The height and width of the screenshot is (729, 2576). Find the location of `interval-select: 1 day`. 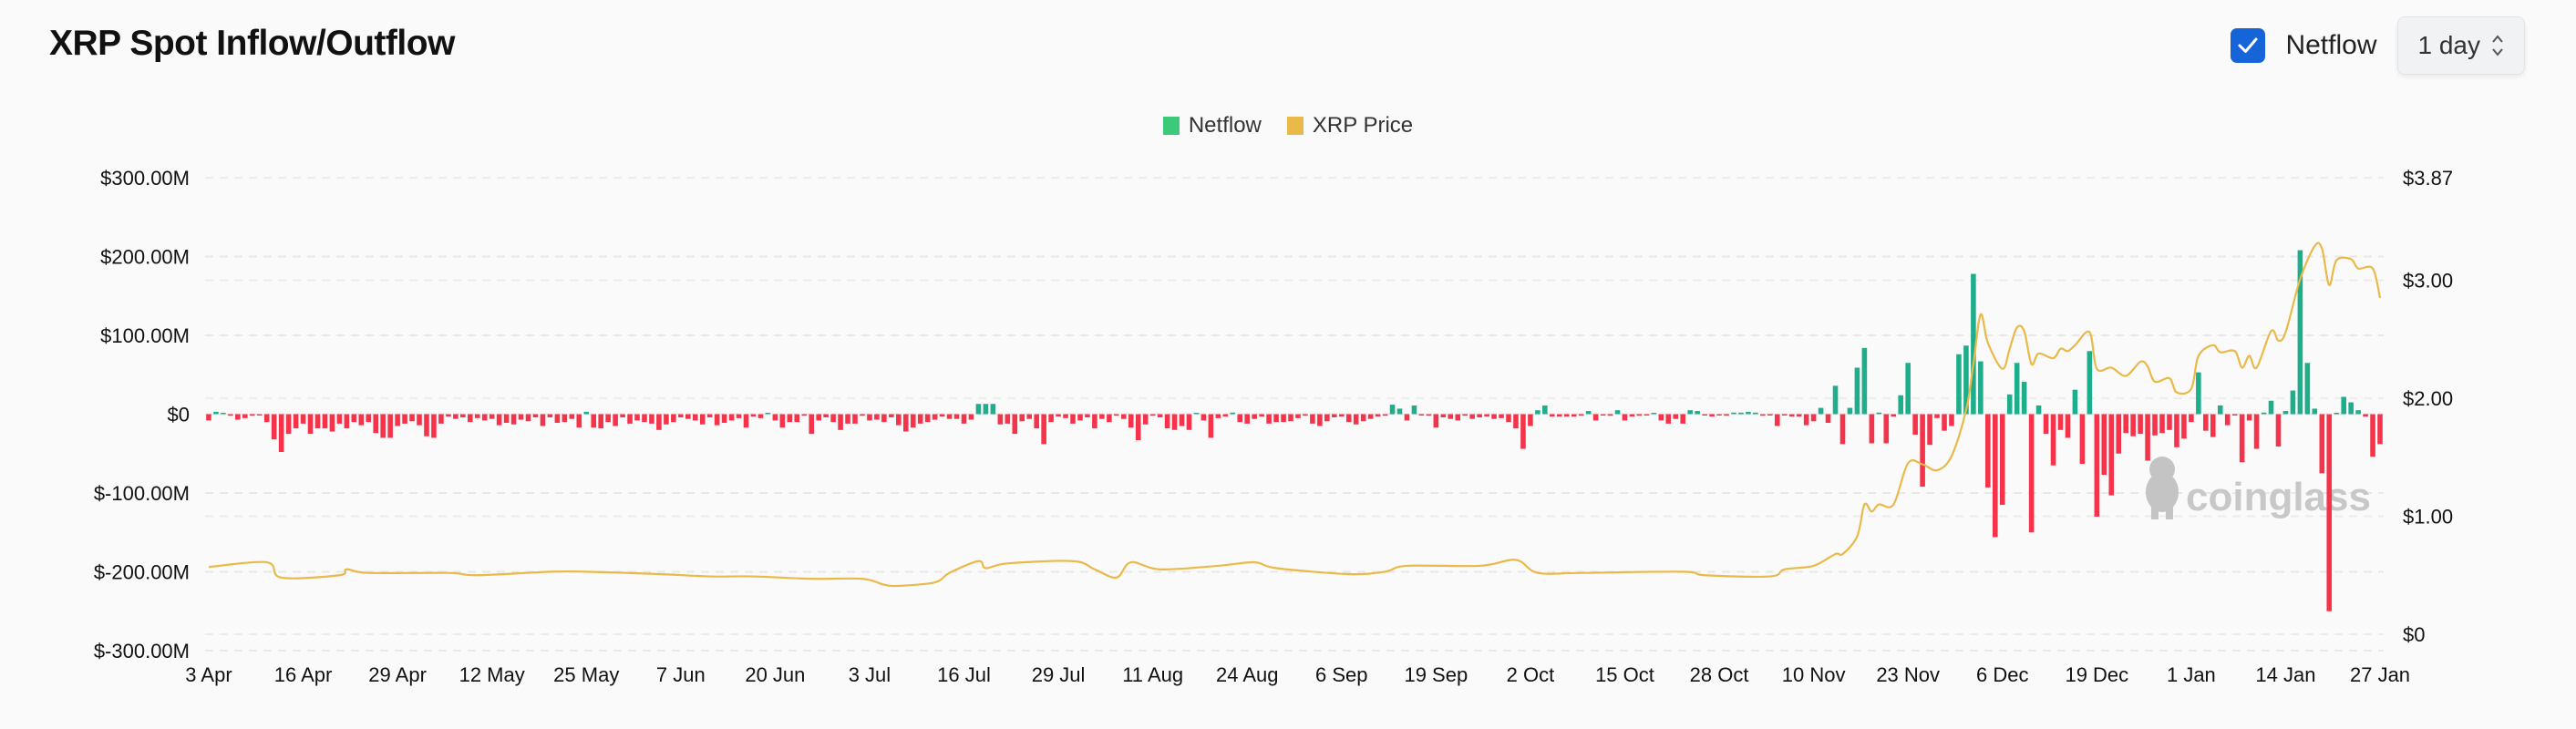

interval-select: 1 day is located at coordinates (2460, 45).